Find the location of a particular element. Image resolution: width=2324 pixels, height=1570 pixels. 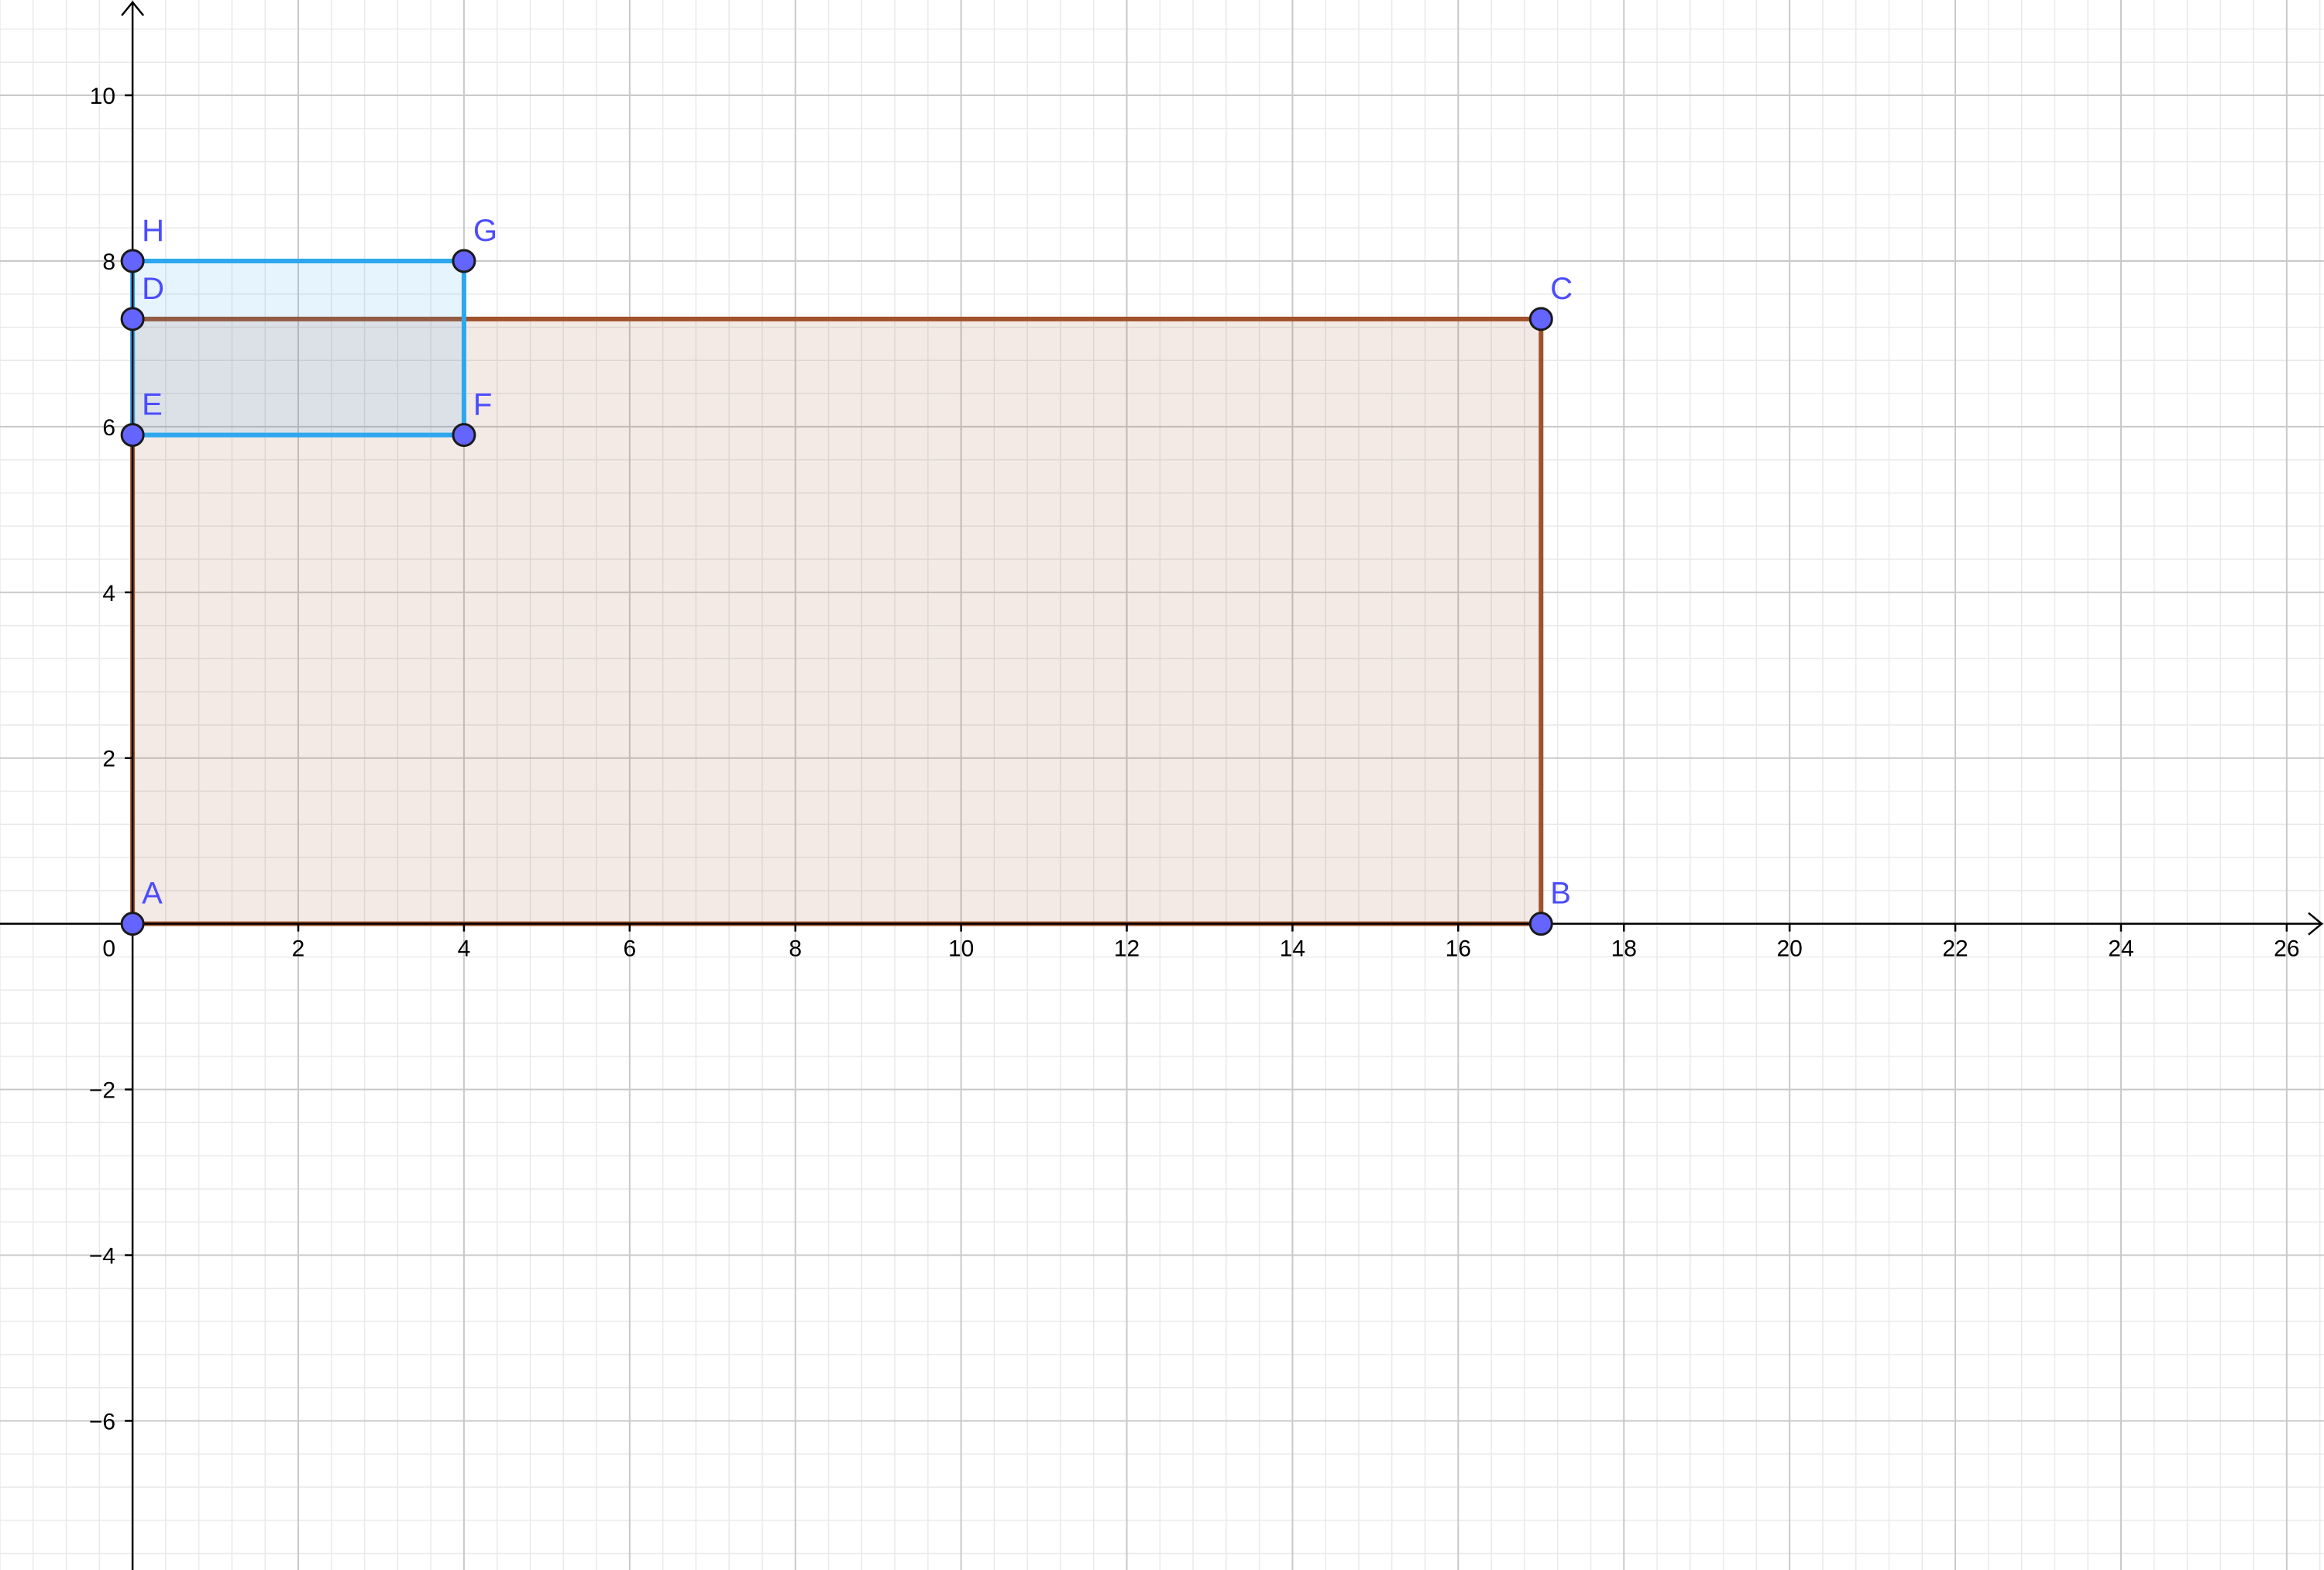

point-b is located at coordinates (1540, 924).